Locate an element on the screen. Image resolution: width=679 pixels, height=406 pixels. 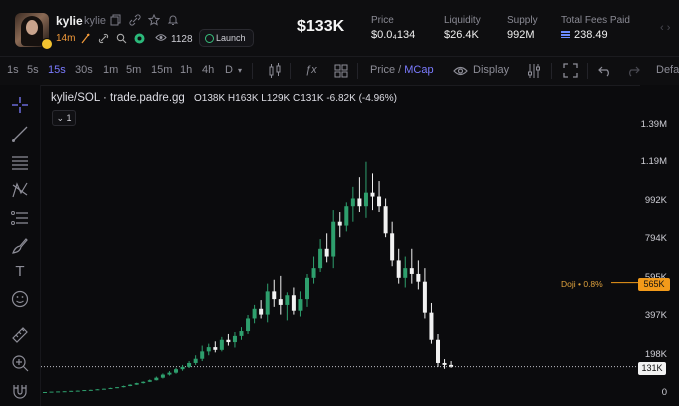
axis-tick: 595K is located at coordinates (656, 277).